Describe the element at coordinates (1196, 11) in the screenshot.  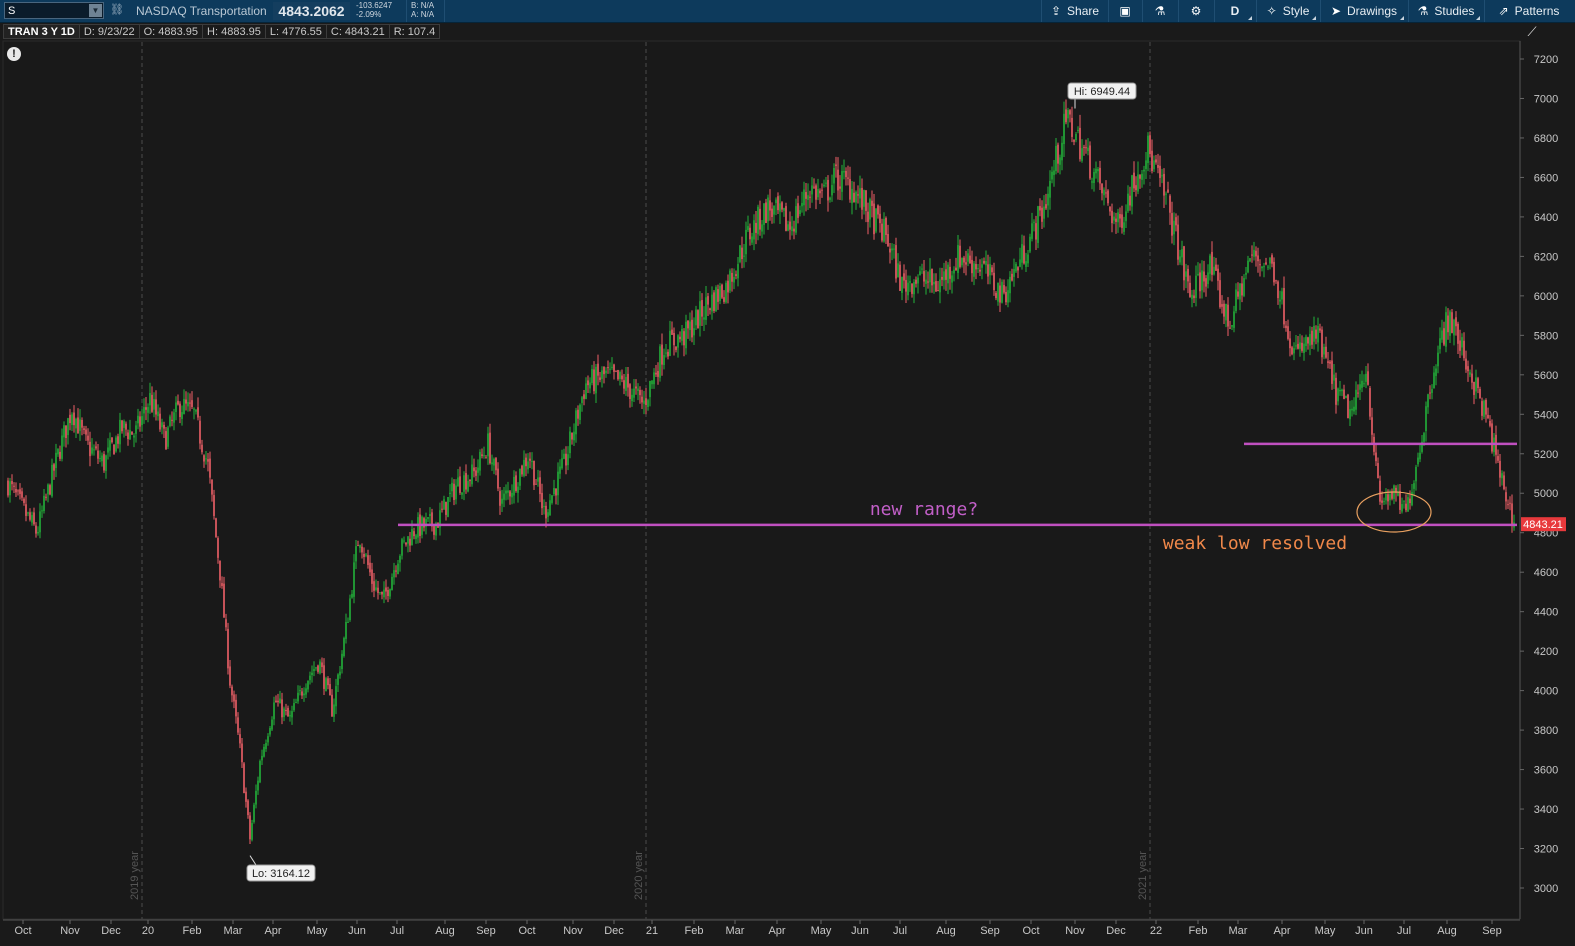
I see `settings-button: ⚙` at that location.